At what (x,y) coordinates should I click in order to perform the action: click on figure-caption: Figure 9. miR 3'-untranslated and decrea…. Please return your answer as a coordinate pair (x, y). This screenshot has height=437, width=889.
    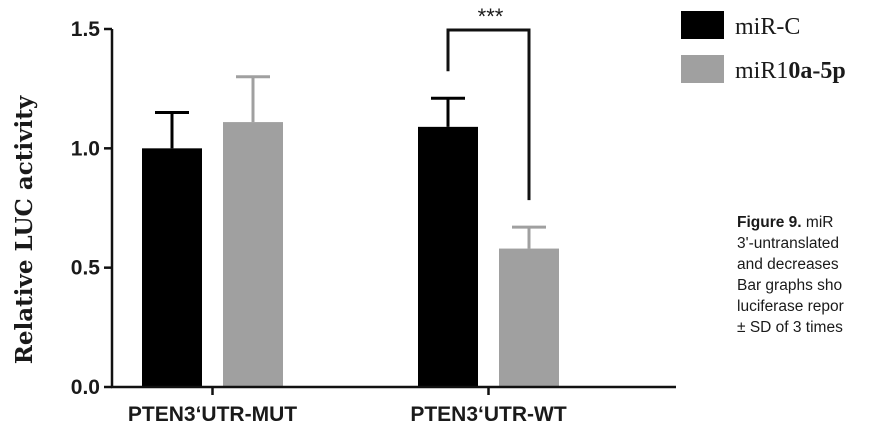
    Looking at the image, I should click on (812, 317).